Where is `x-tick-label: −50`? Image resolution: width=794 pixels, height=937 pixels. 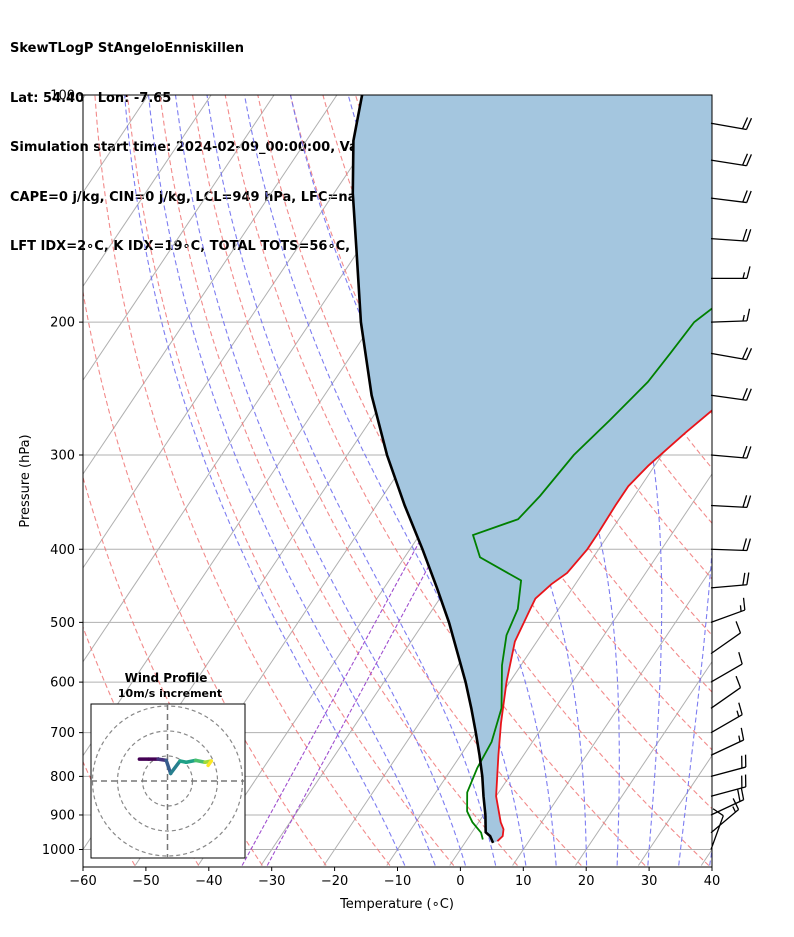 x-tick-label: −50 is located at coordinates (145, 881).